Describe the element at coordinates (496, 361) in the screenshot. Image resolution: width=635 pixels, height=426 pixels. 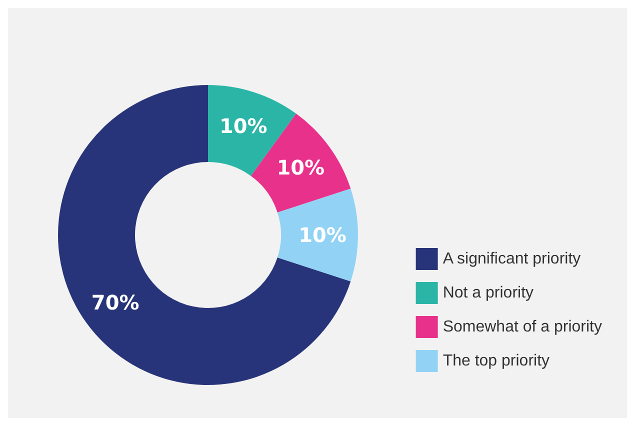
I see `legend-label: The top priority` at that location.